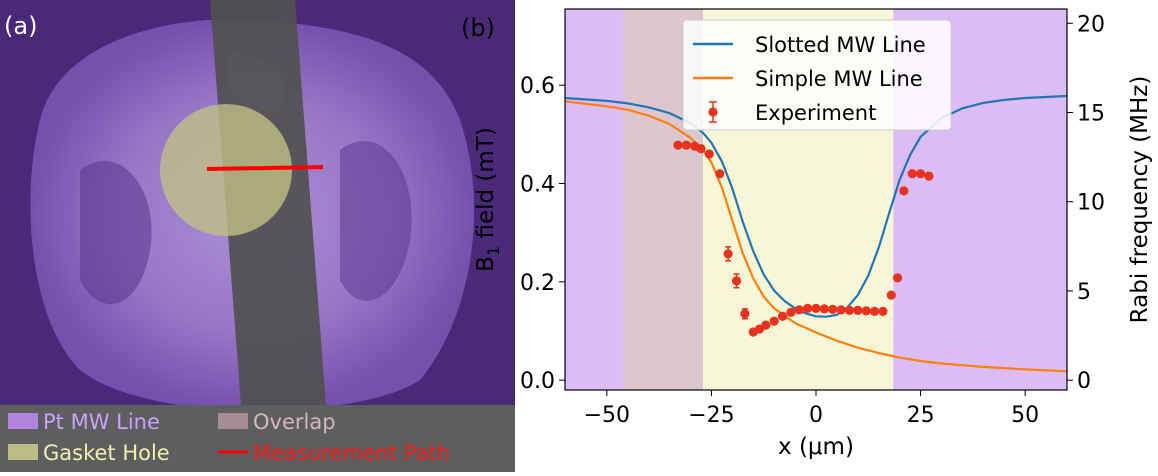  What do you see at coordinates (1140, 200) in the screenshot?
I see `y-right-axis-label: Rabi frequency (MHz)` at bounding box center [1140, 200].